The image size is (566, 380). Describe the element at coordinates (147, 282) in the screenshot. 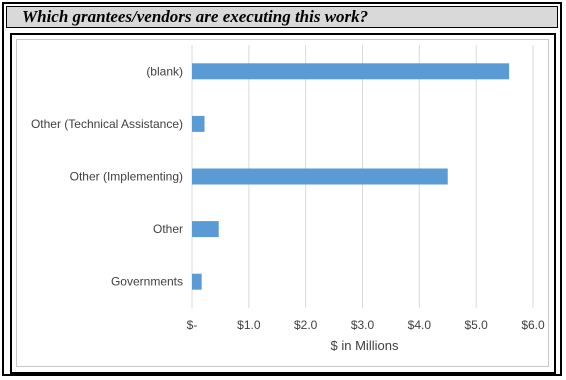

I see `category-label: Governments` at that location.